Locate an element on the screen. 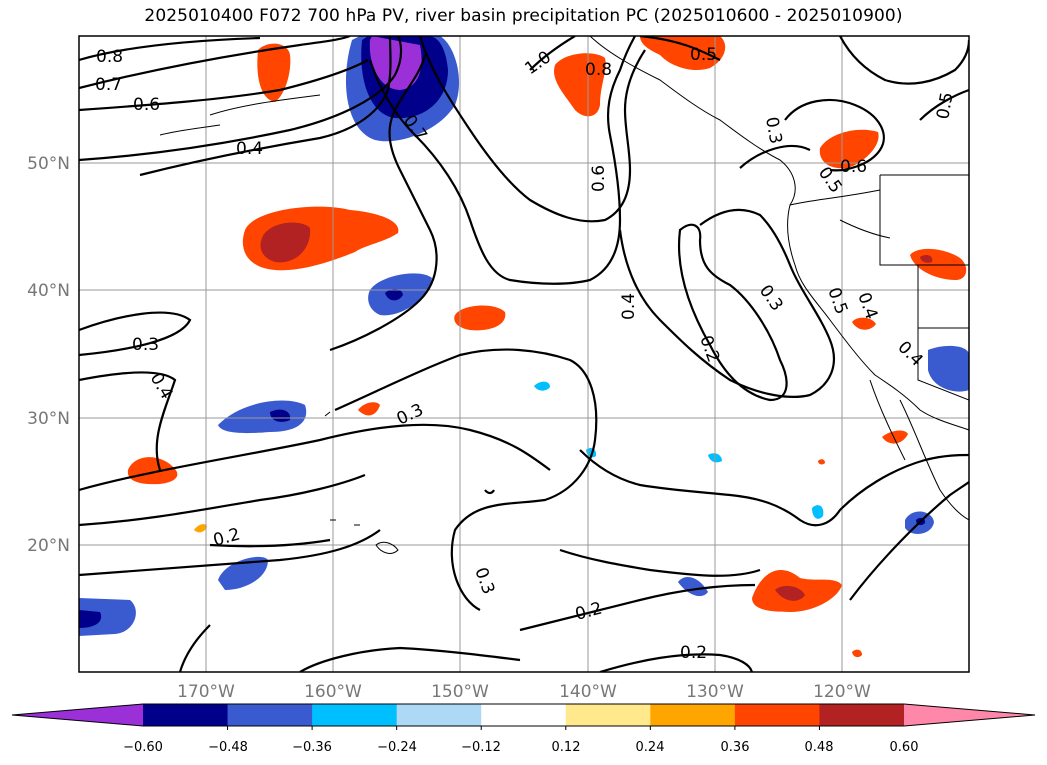 The image size is (1047, 765). colorbar-outline is located at coordinates (523, 715).